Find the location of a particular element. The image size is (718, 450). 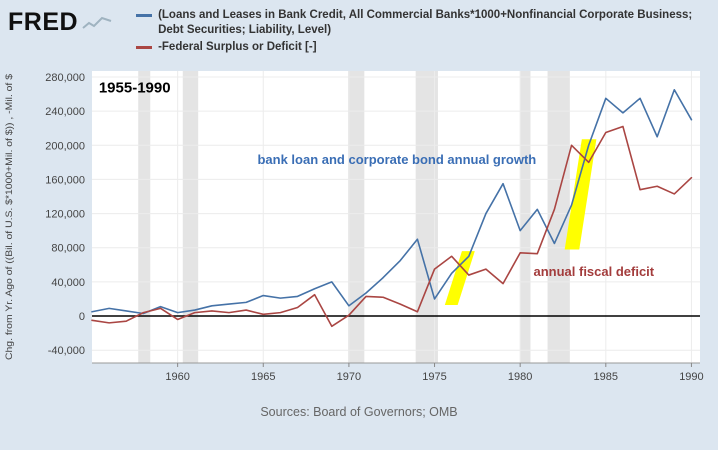

x-tick-label: 1990 is located at coordinates (691, 377).